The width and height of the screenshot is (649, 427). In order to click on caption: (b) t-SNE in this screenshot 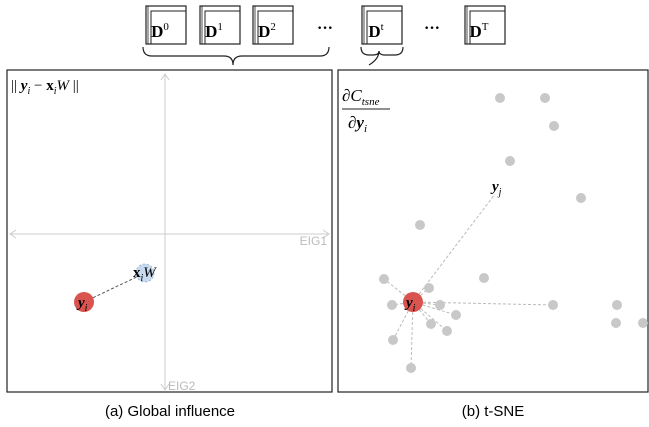, I will do `click(493, 411)`.